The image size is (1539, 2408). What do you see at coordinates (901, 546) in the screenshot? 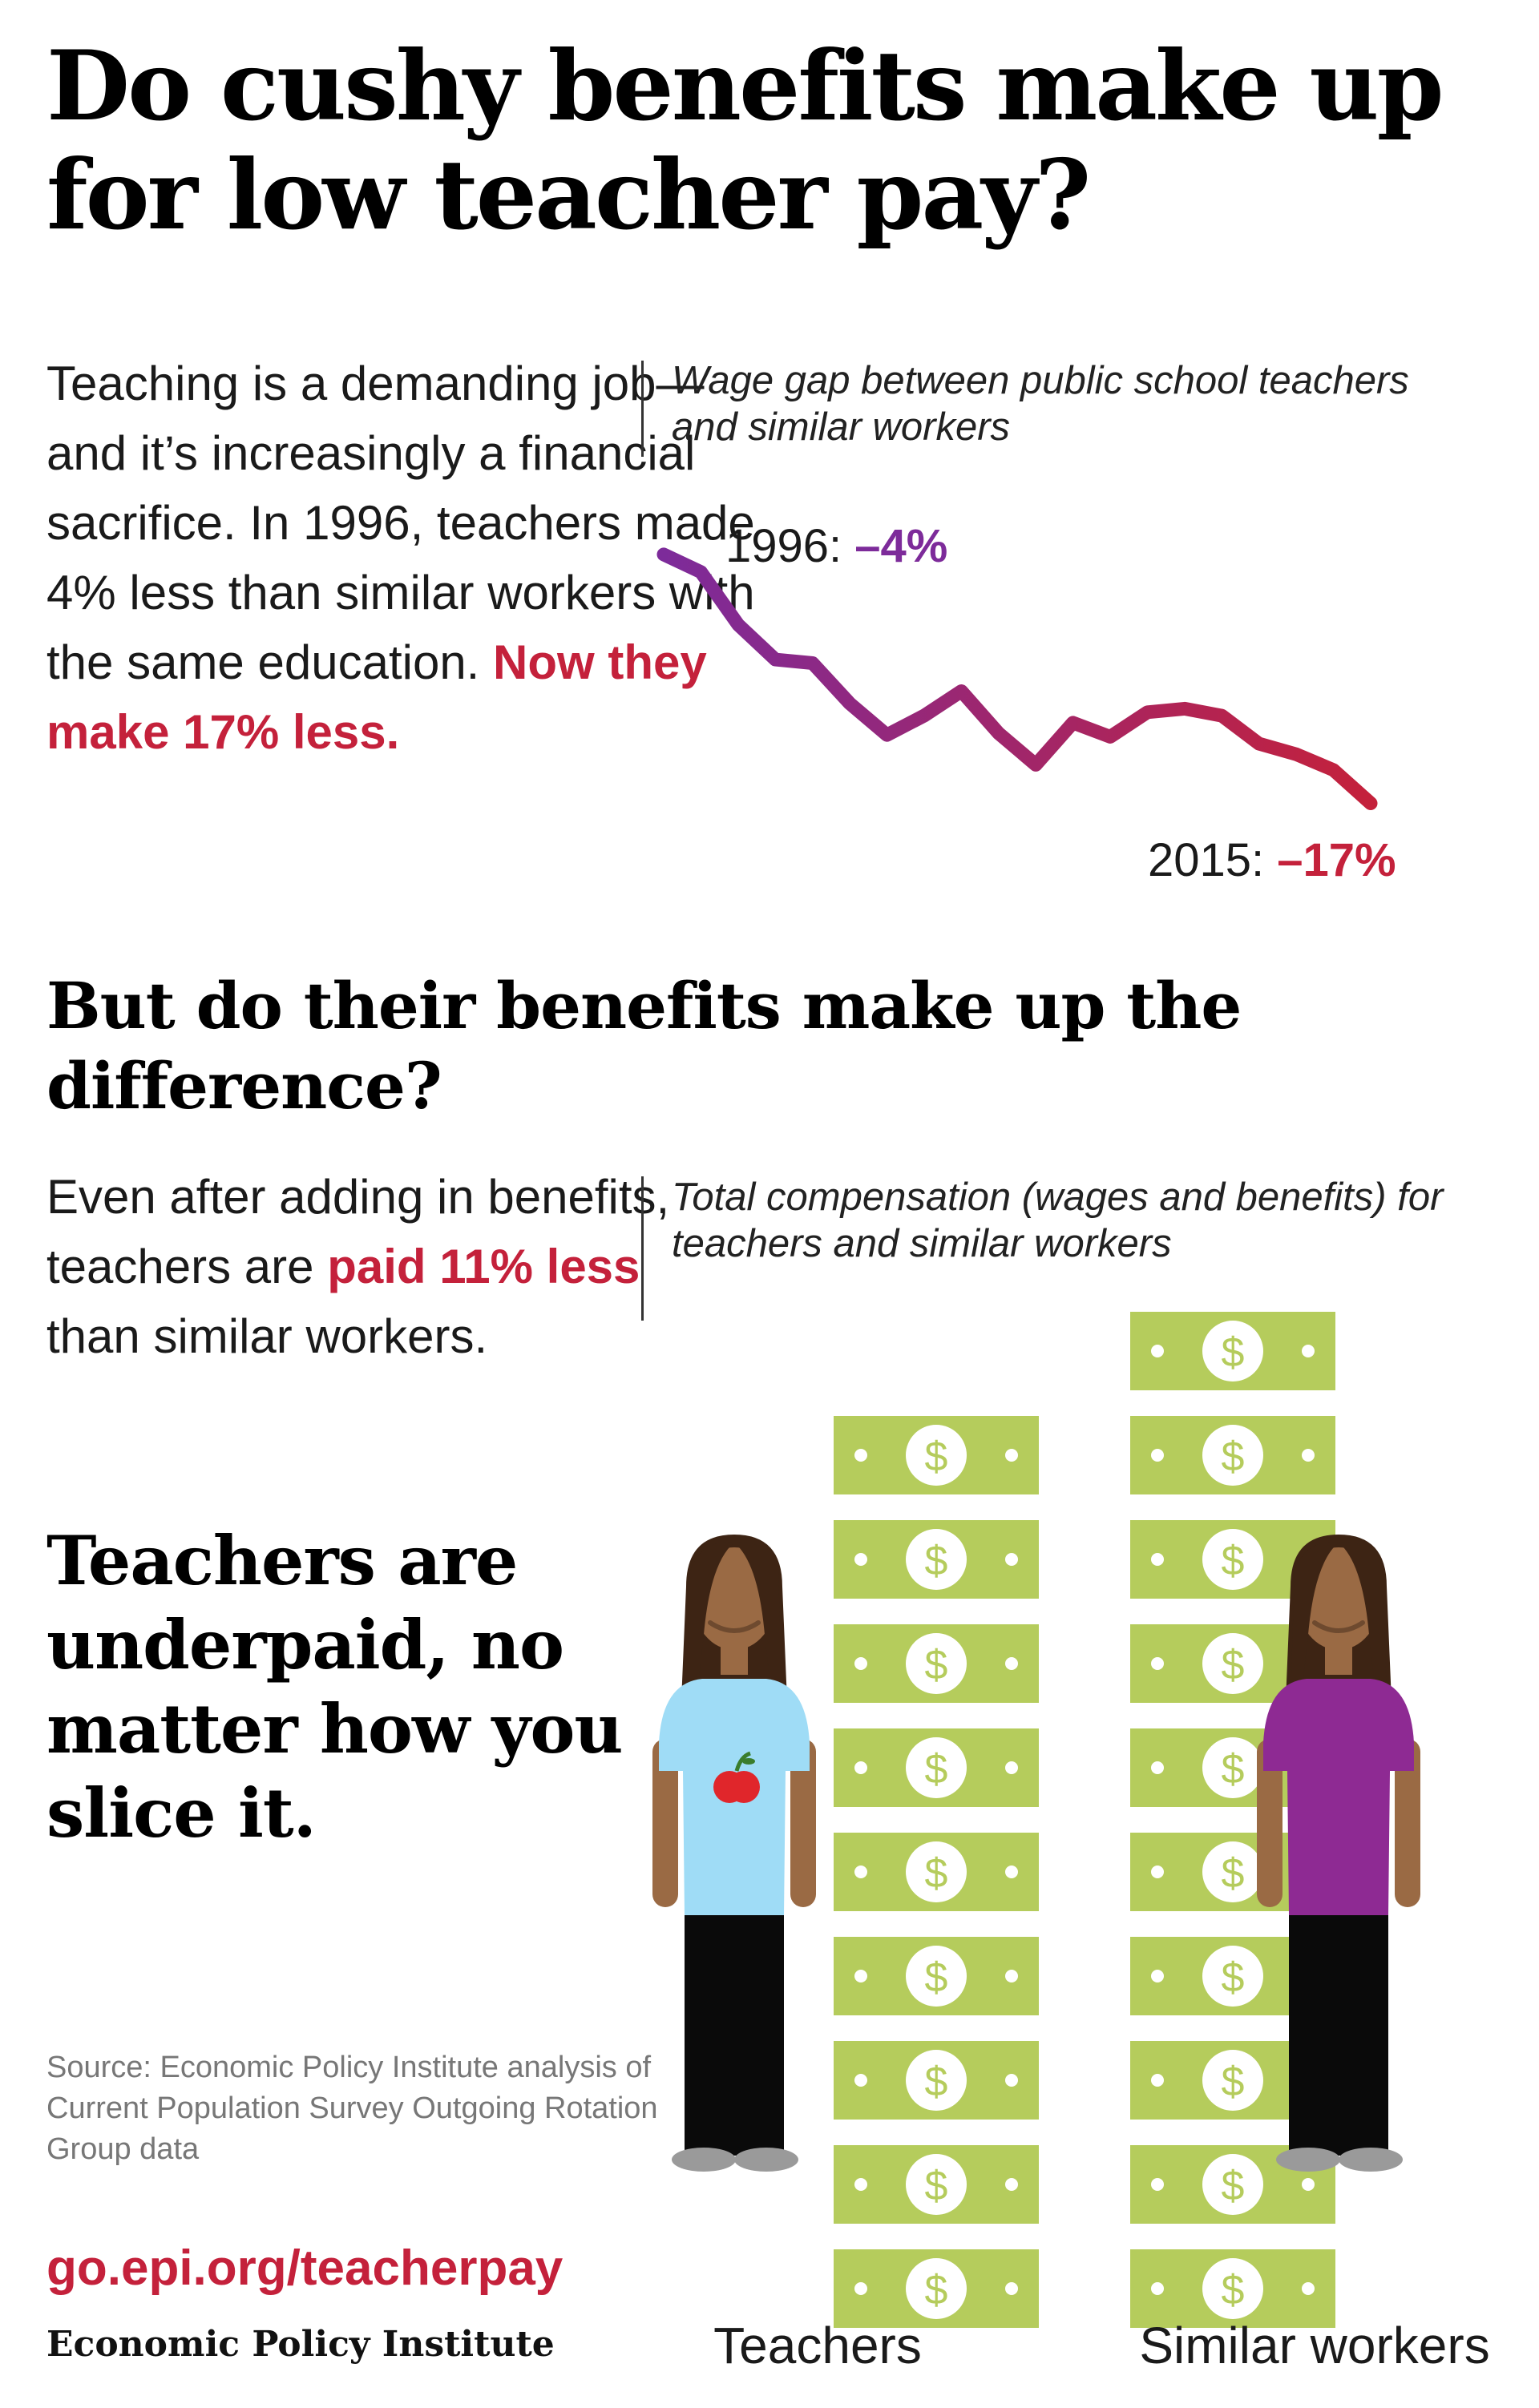
I see `start-value: –4%` at bounding box center [901, 546].